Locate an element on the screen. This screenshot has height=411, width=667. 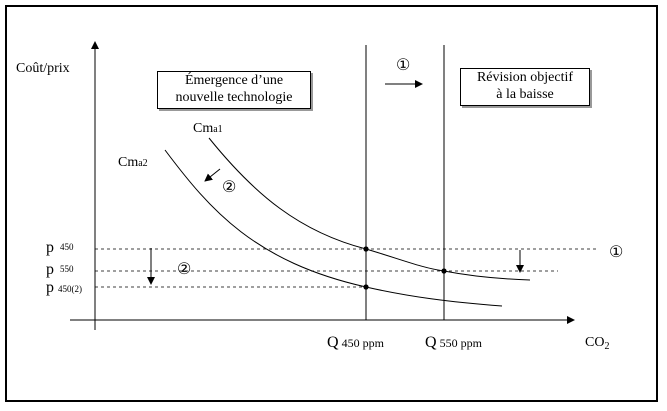
price-label-p450-2: p 450(2) is located at coordinates (64, 288).